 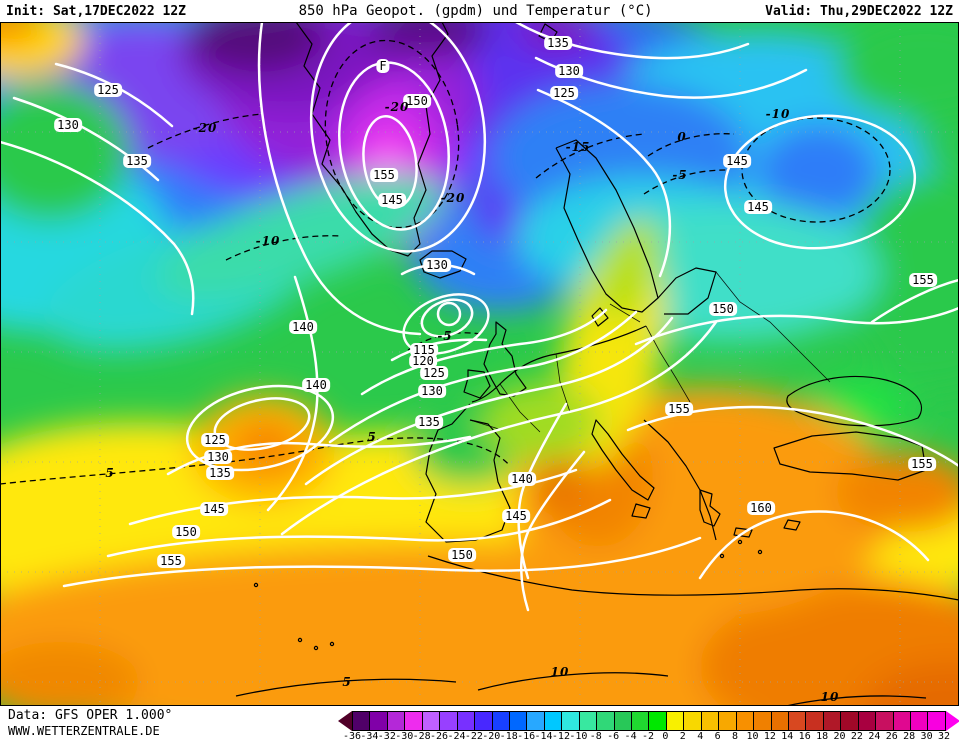 I want to click on colorbar-tick-label: -28, so click(x=421, y=736).